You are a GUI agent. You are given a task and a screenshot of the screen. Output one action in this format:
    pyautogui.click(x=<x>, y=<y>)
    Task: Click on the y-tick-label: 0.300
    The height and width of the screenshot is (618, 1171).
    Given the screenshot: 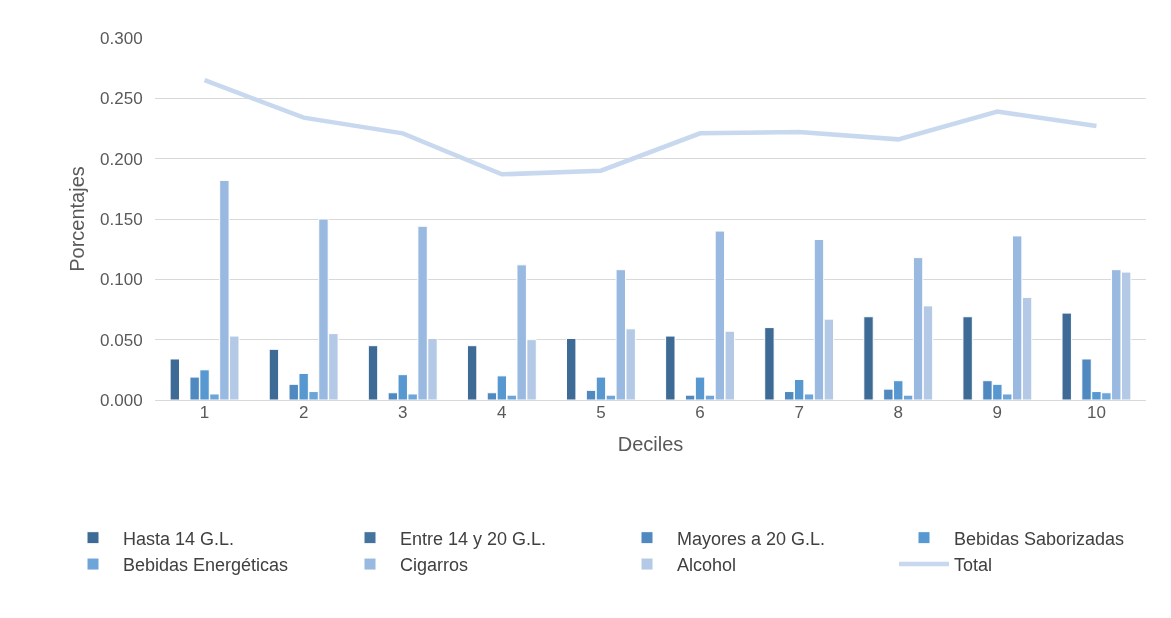 What is the action you would take?
    pyautogui.click(x=121, y=38)
    